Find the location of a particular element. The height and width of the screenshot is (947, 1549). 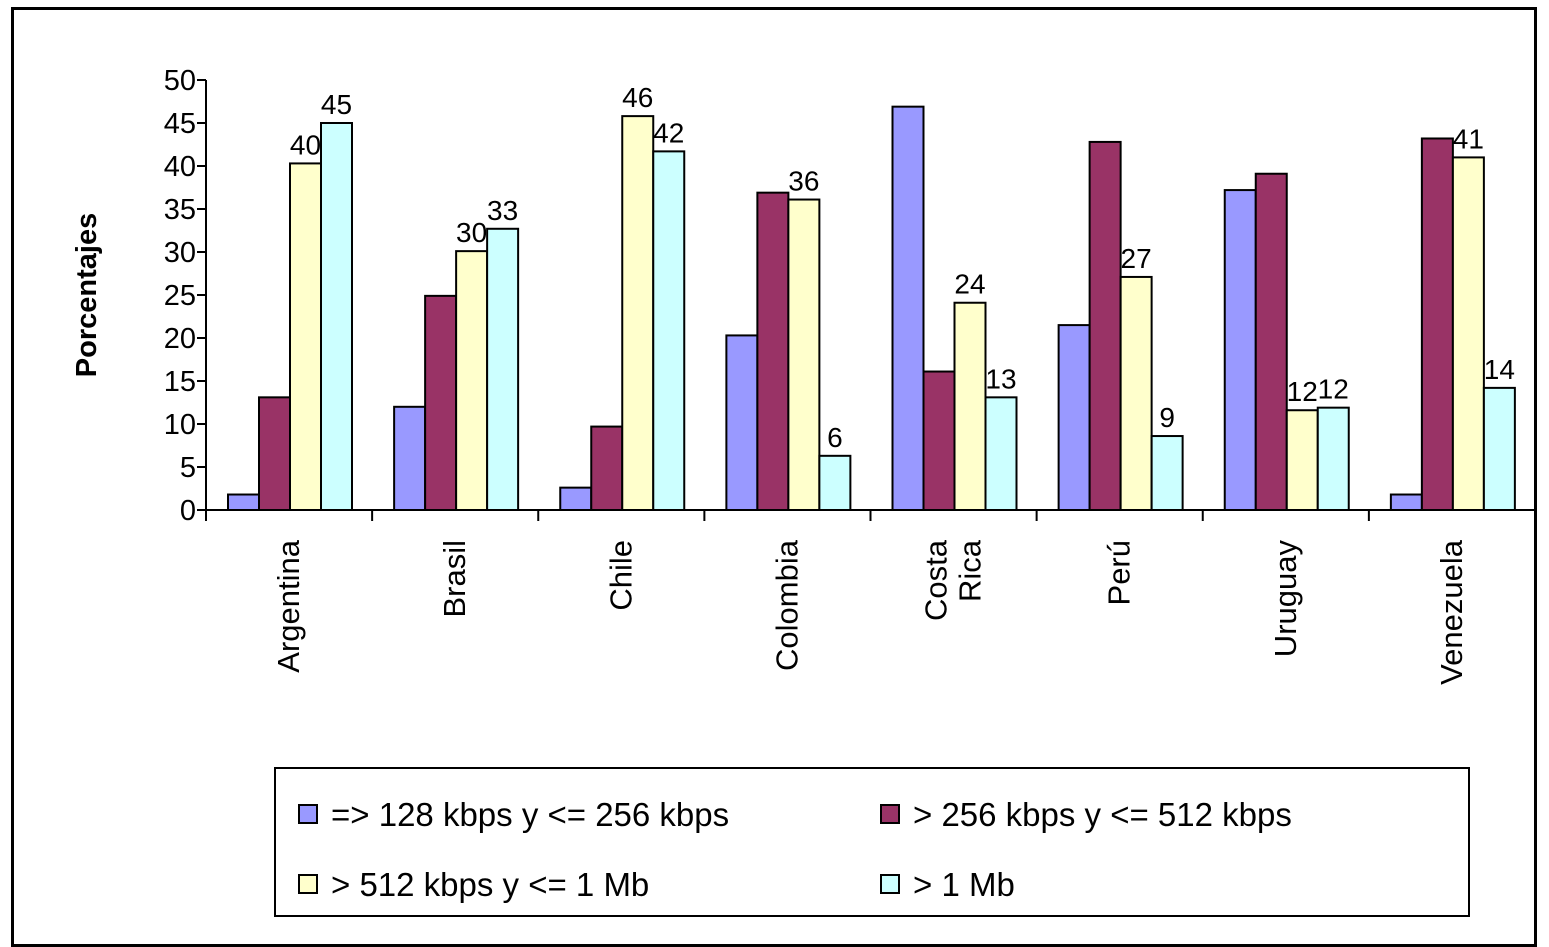

x-category-label: Venezuela is located at coordinates (1451, 612).